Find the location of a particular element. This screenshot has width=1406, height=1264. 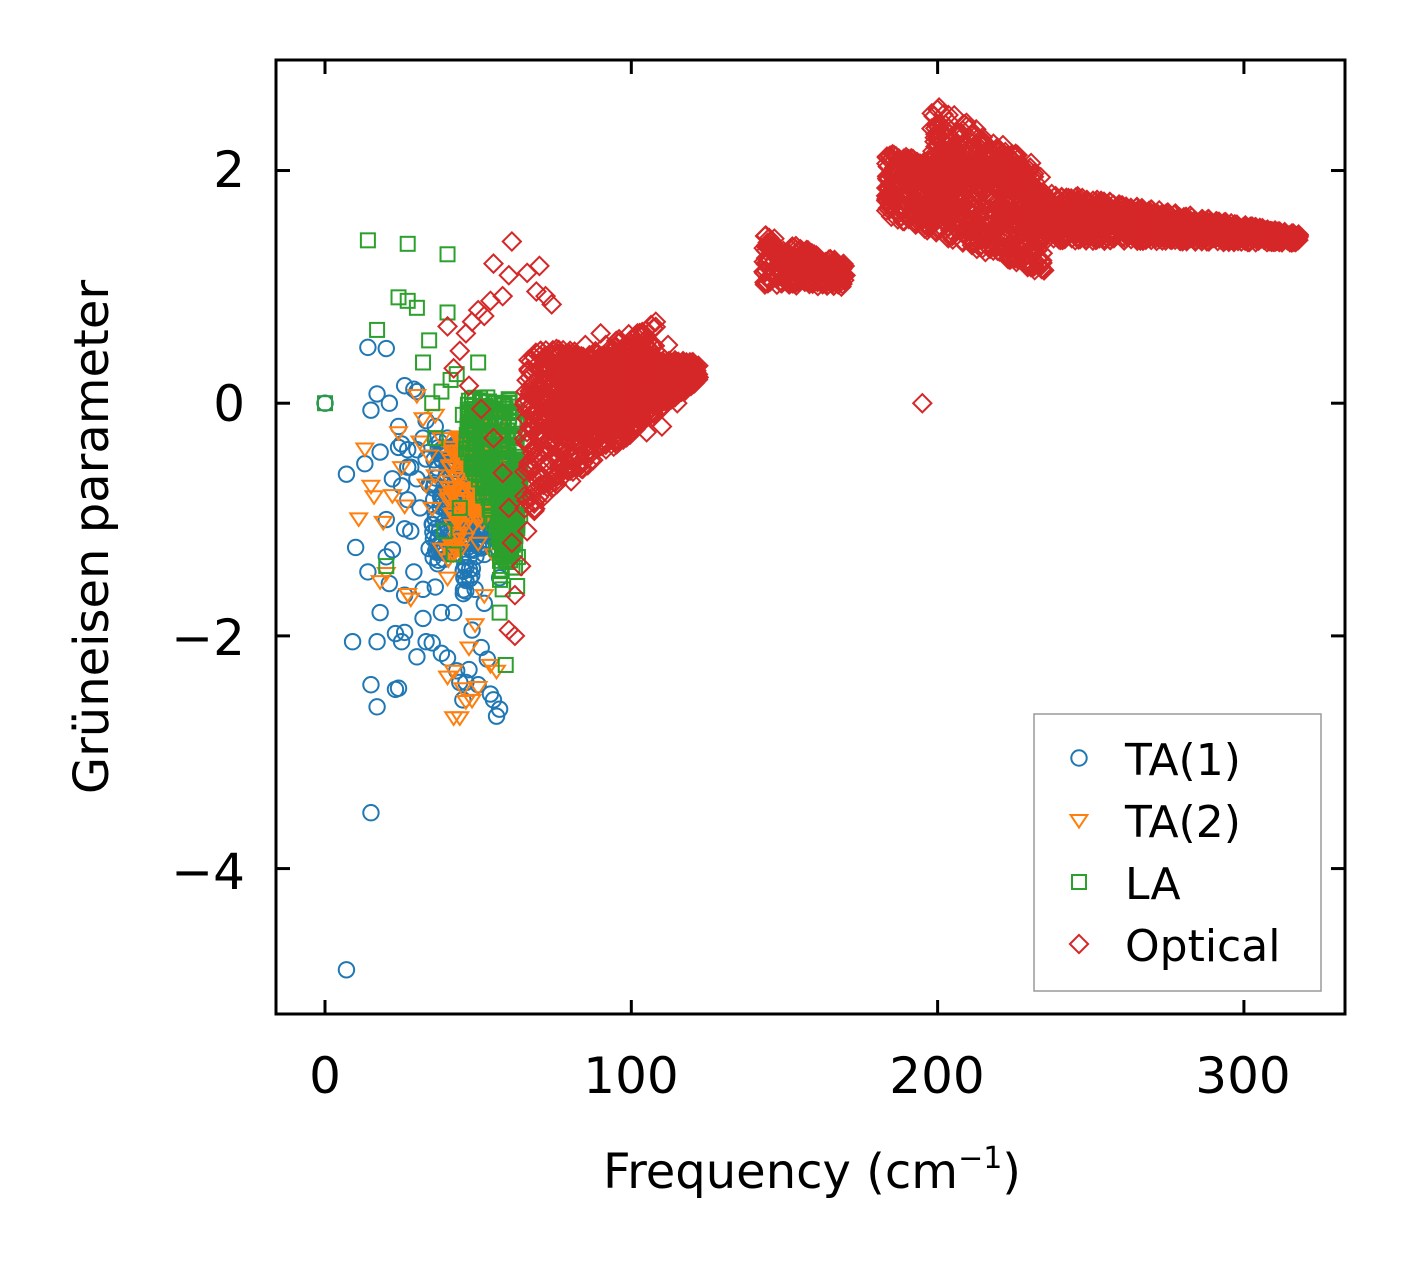

legend-label-la: LA is located at coordinates (1153, 884).